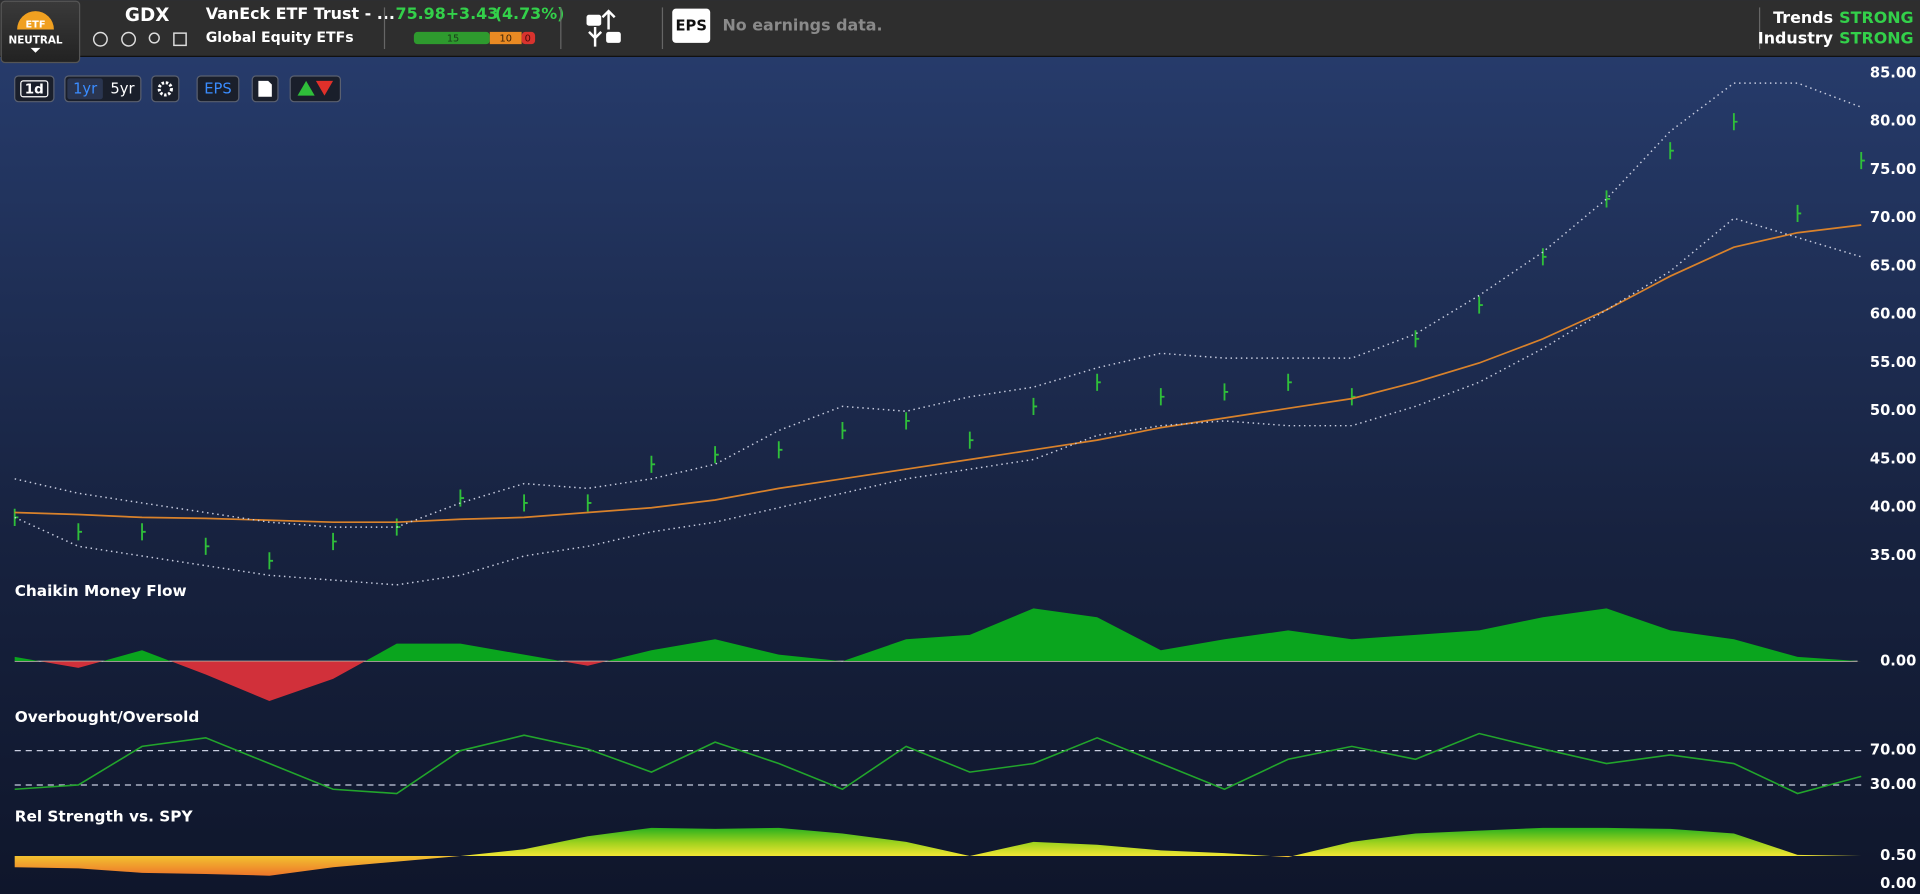  I want to click on rel-strength-above, so click(938, 841).